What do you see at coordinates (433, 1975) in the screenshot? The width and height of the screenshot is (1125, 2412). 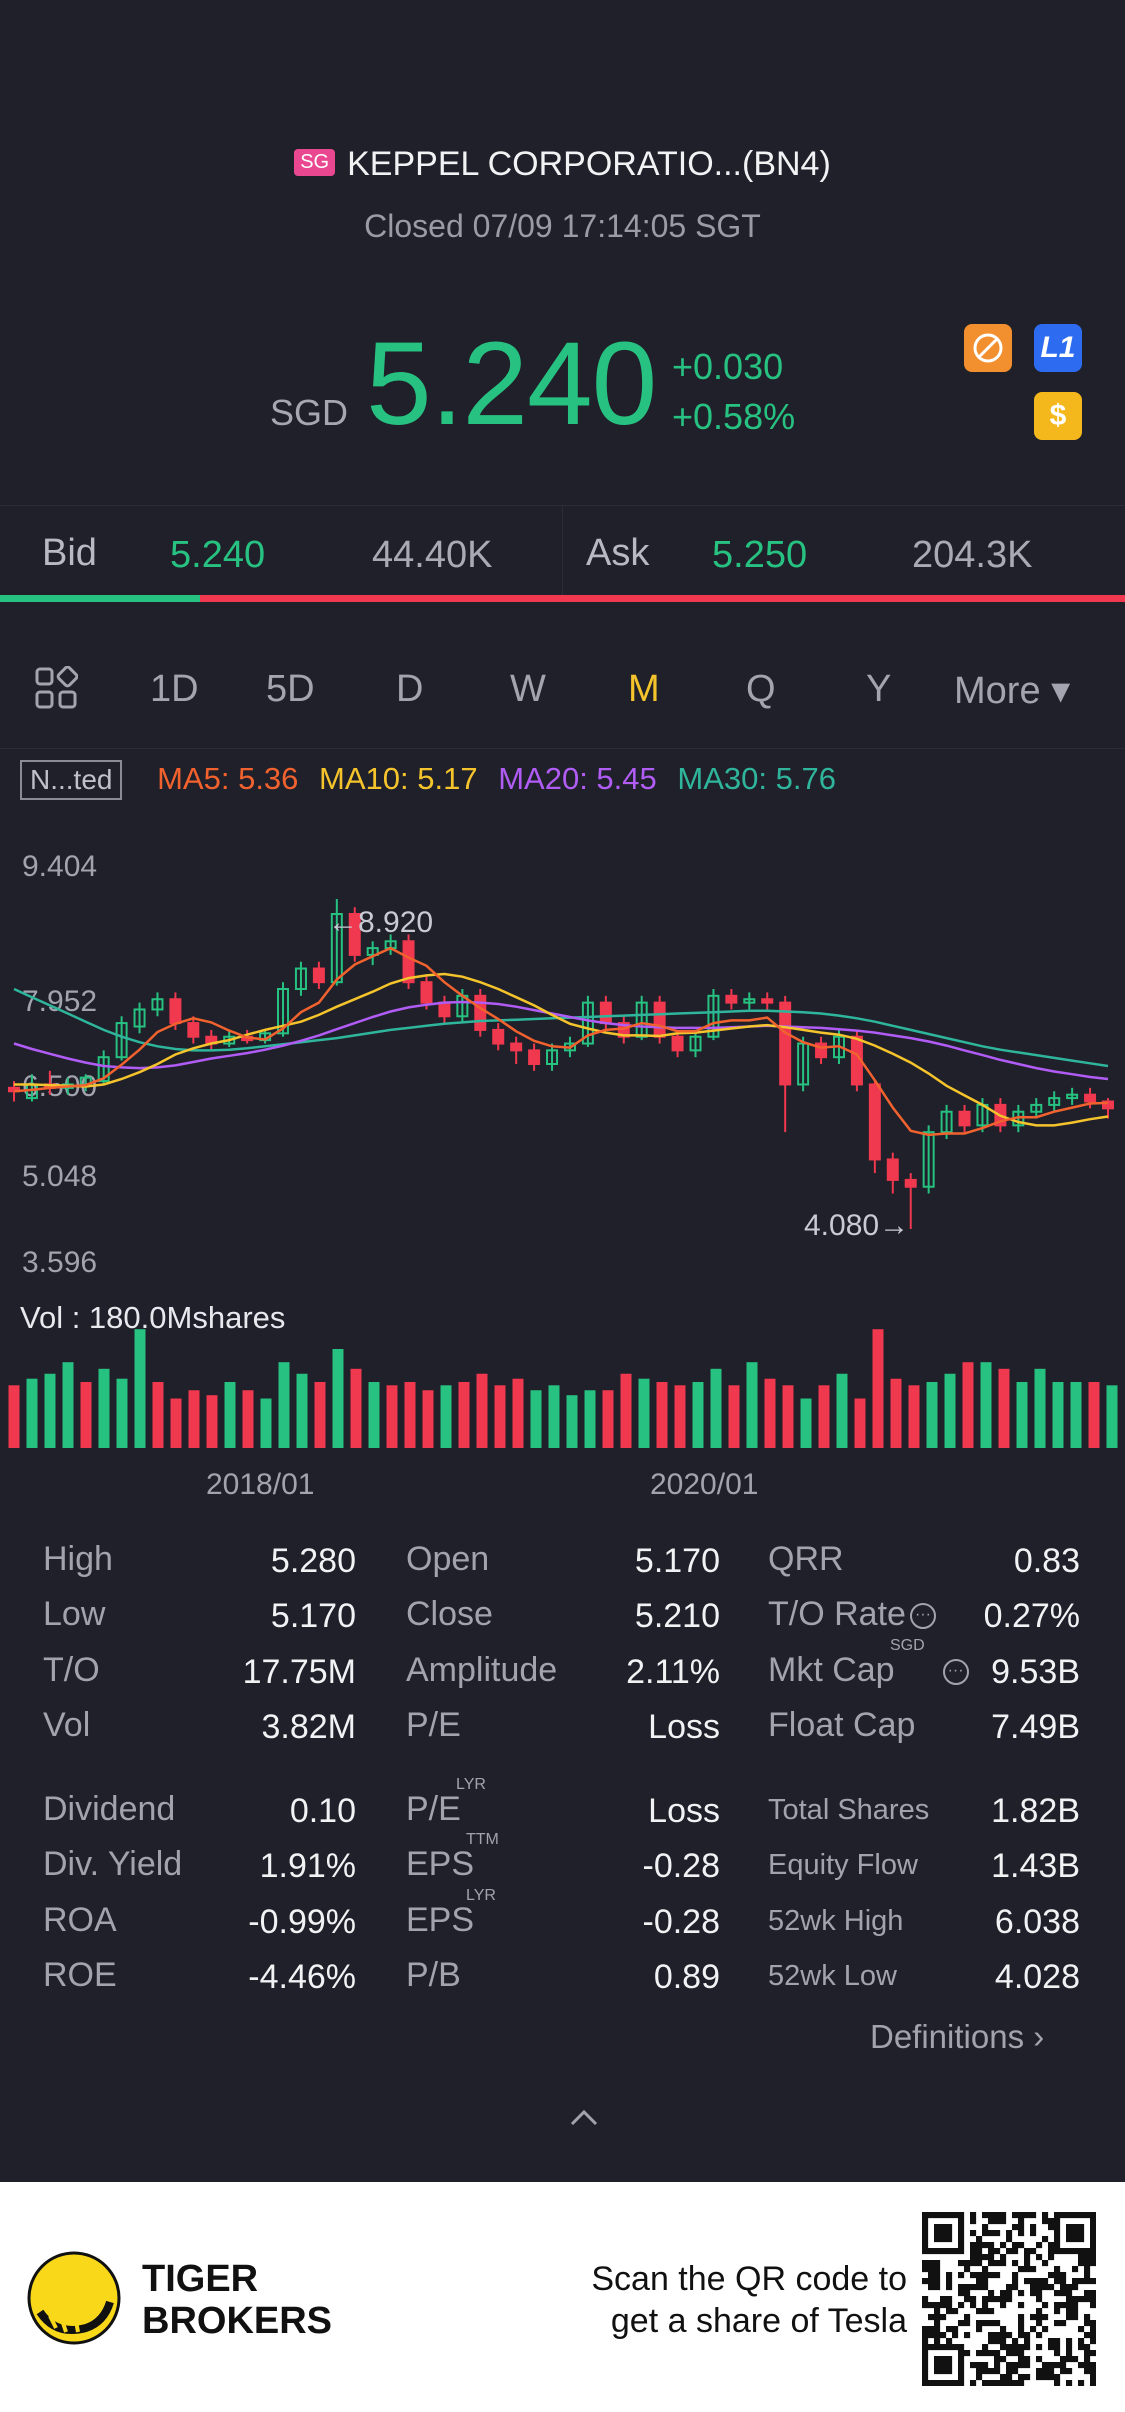 I see `stat-label: P/B` at bounding box center [433, 1975].